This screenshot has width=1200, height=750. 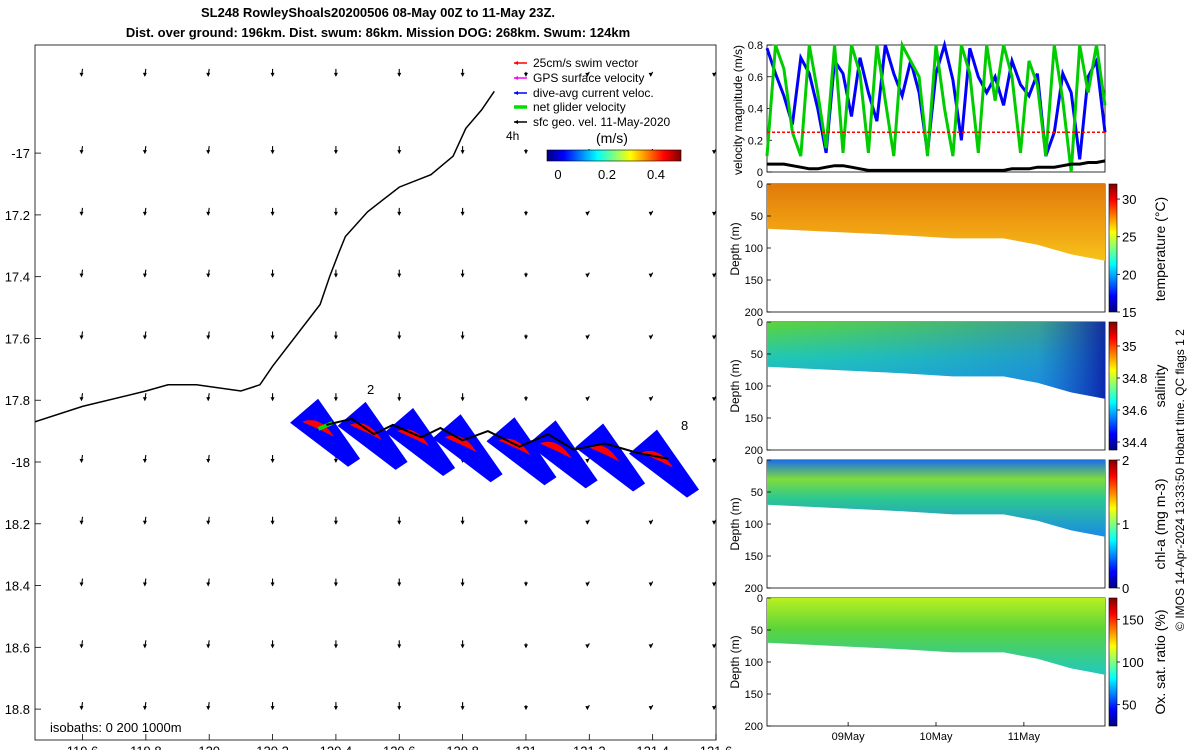 I want to click on section-deep-water-field, so click(x=936, y=360).